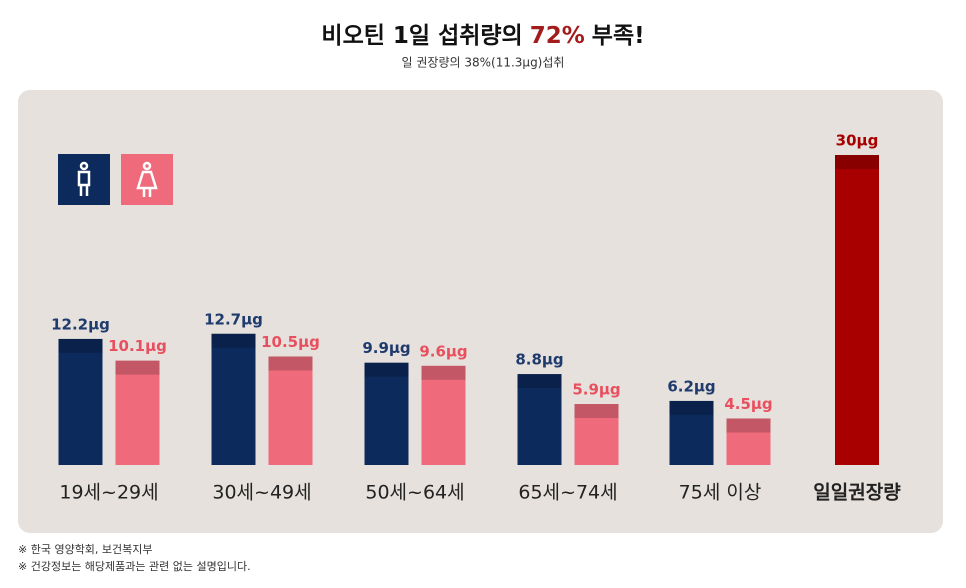 This screenshot has height=588, width=966. What do you see at coordinates (557, 36) in the screenshot?
I see `title-highlight: 72%` at bounding box center [557, 36].